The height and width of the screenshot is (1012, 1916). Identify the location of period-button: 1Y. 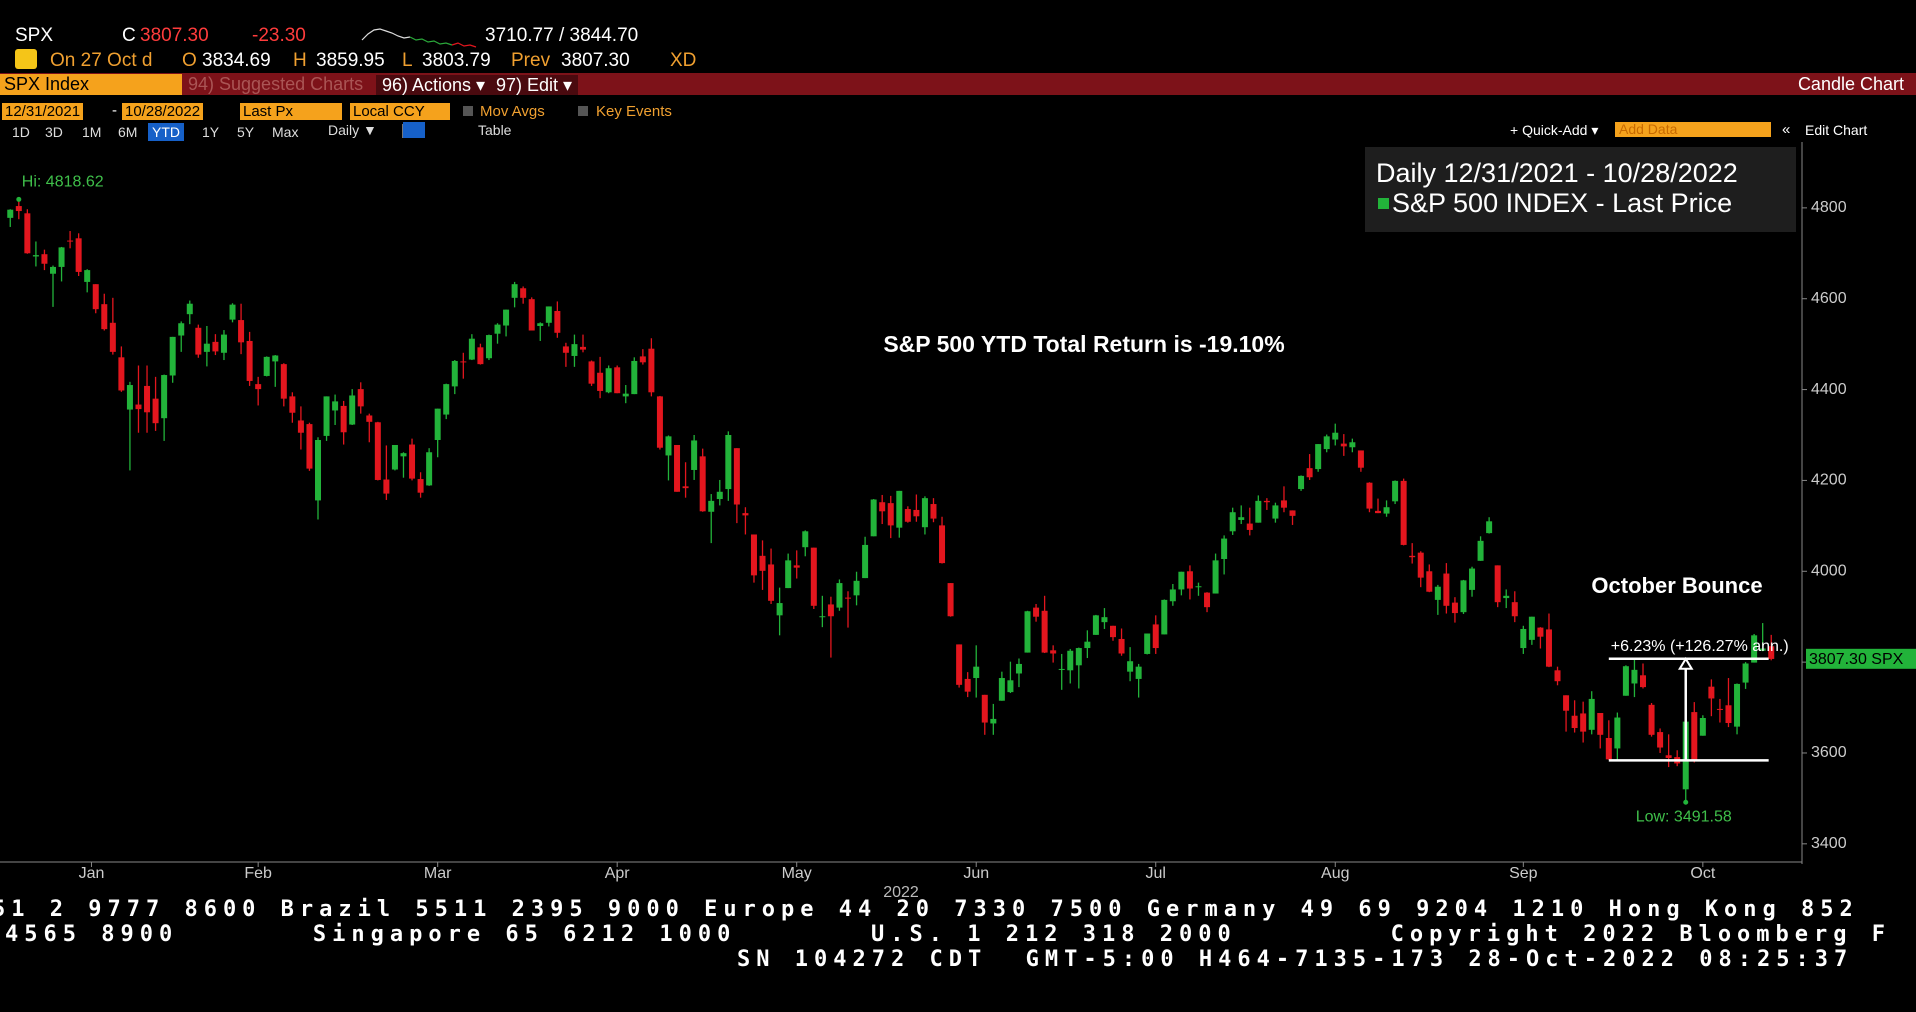
(211, 132).